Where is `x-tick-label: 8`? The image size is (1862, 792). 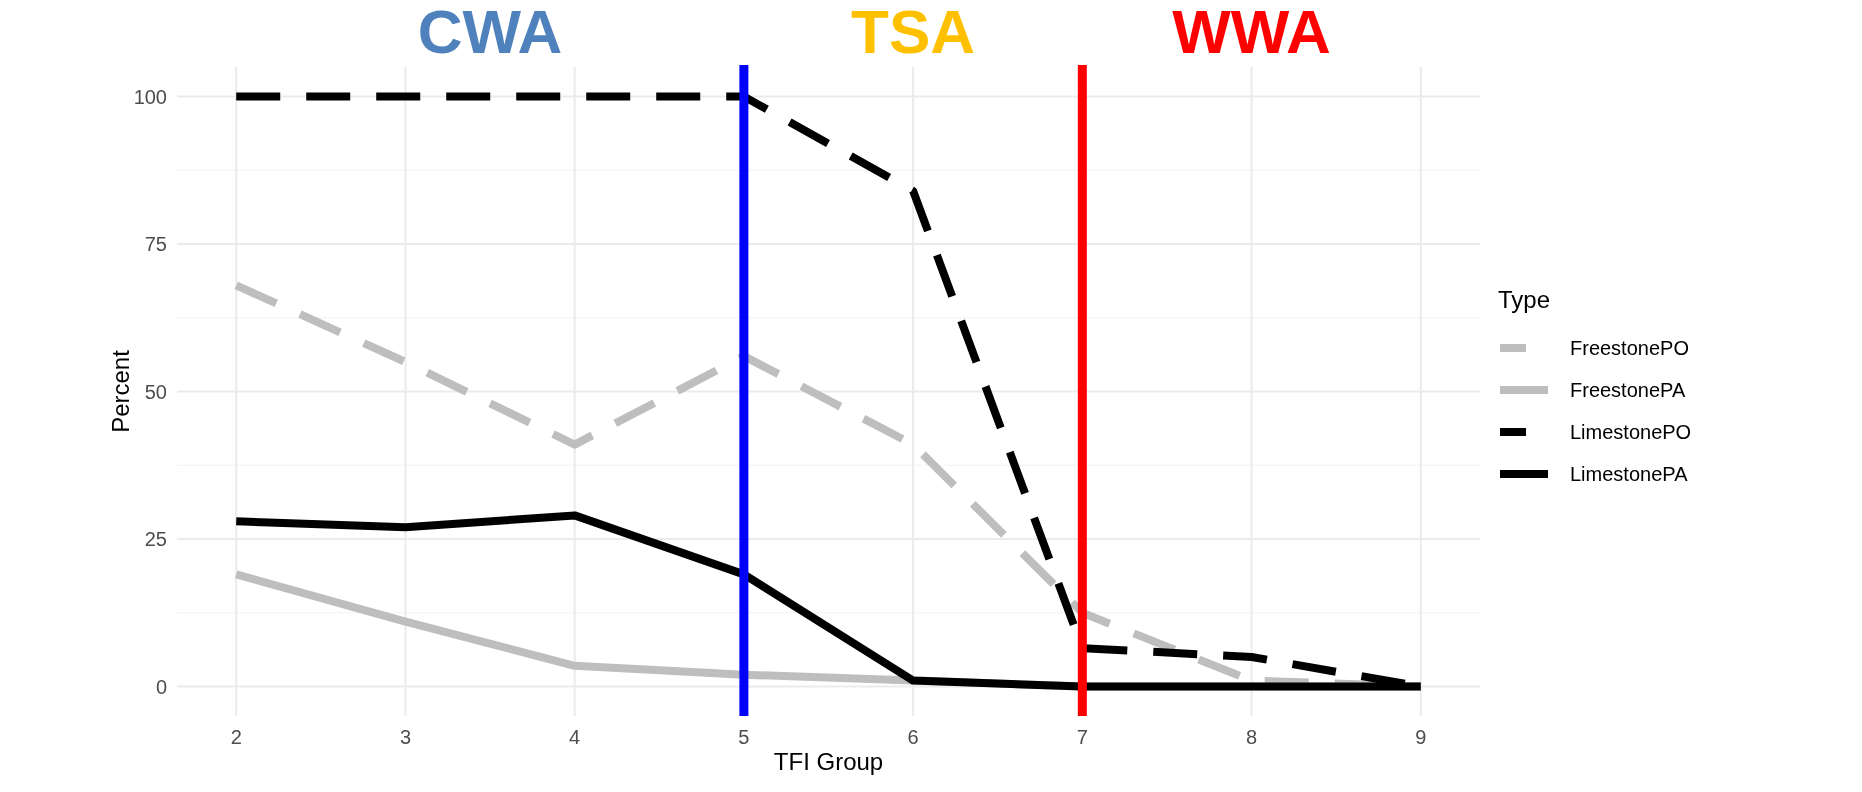
x-tick-label: 8 is located at coordinates (1251, 737).